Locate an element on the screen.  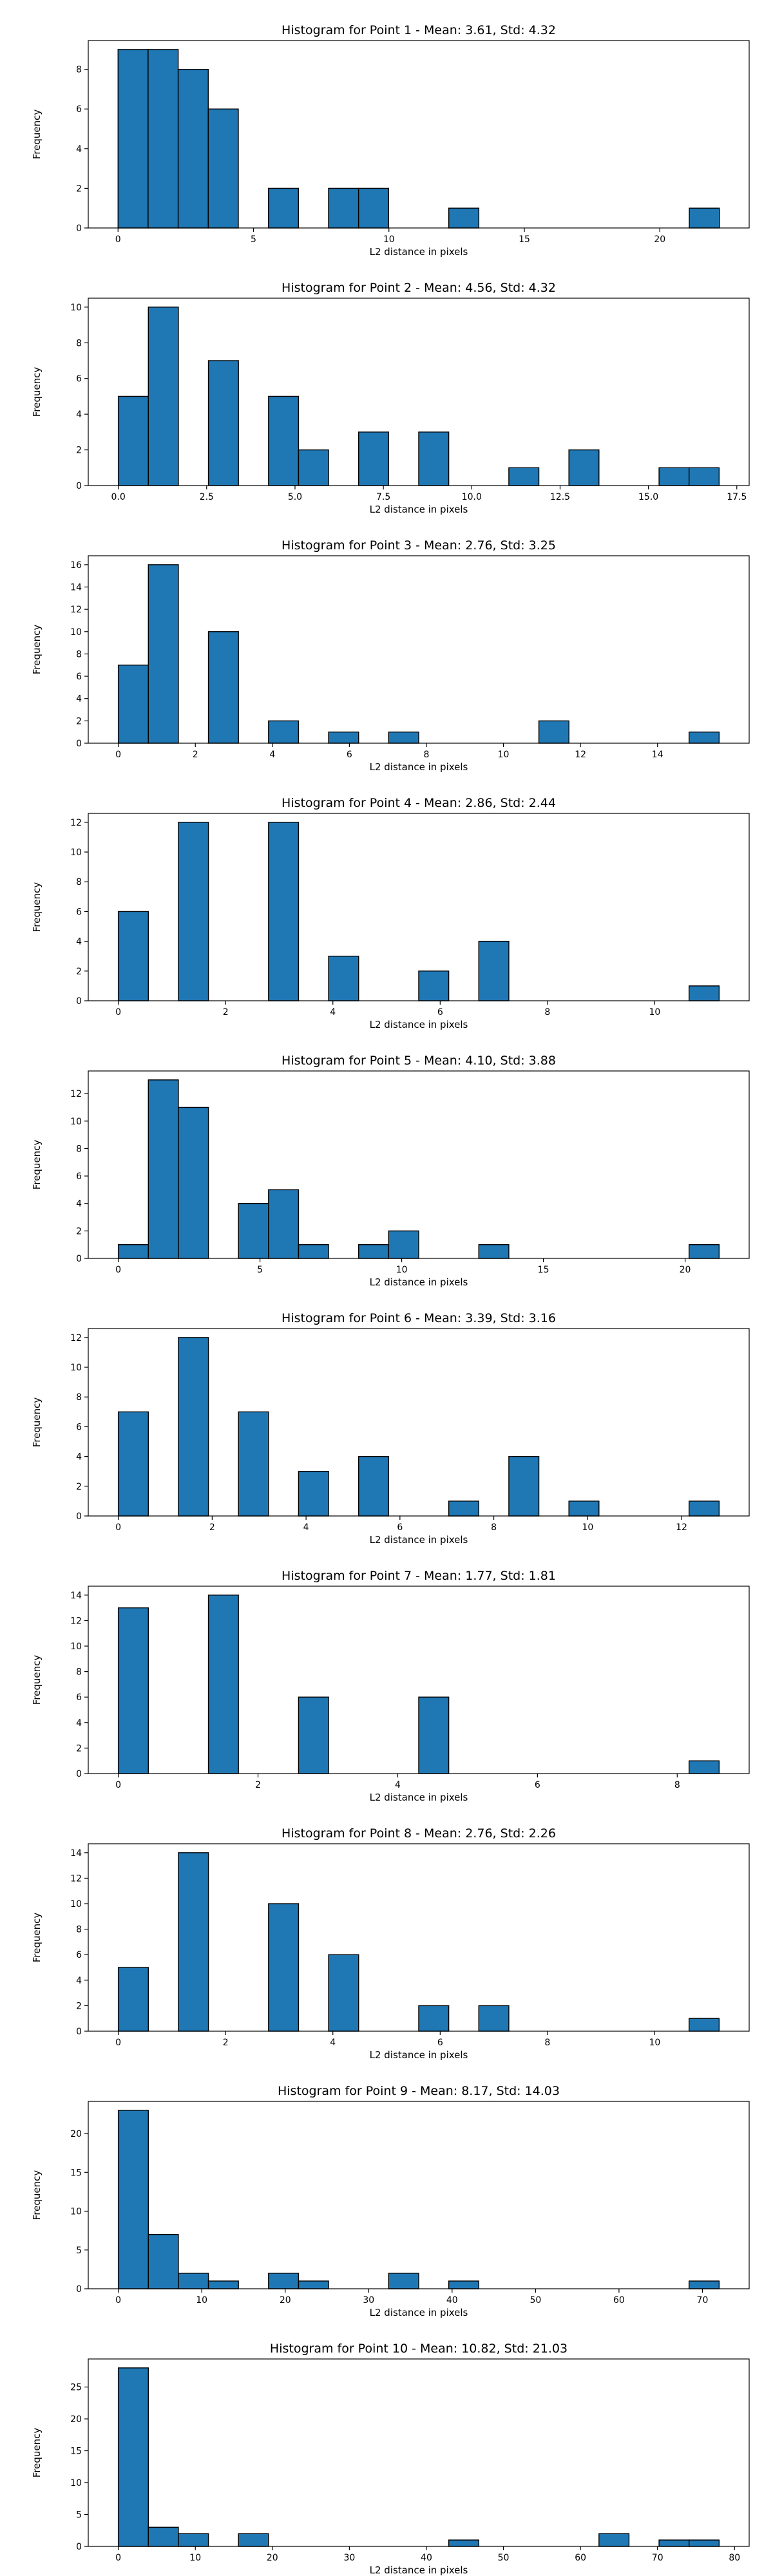
x-tick-label: 17.5 is located at coordinates (737, 497).